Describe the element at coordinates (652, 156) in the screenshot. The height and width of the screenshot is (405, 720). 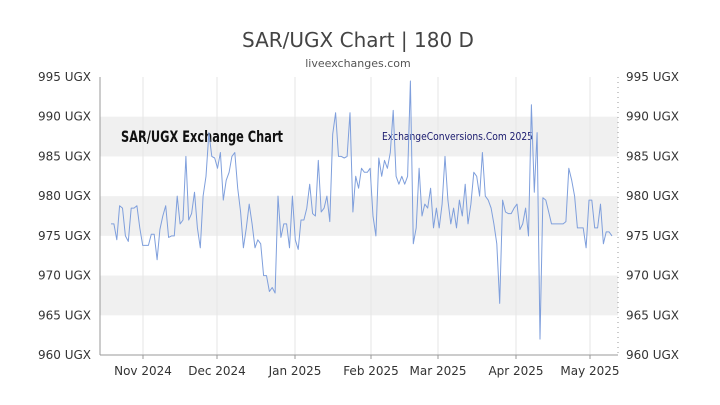
I see `y-tick-label-right: 985 UGX` at that location.